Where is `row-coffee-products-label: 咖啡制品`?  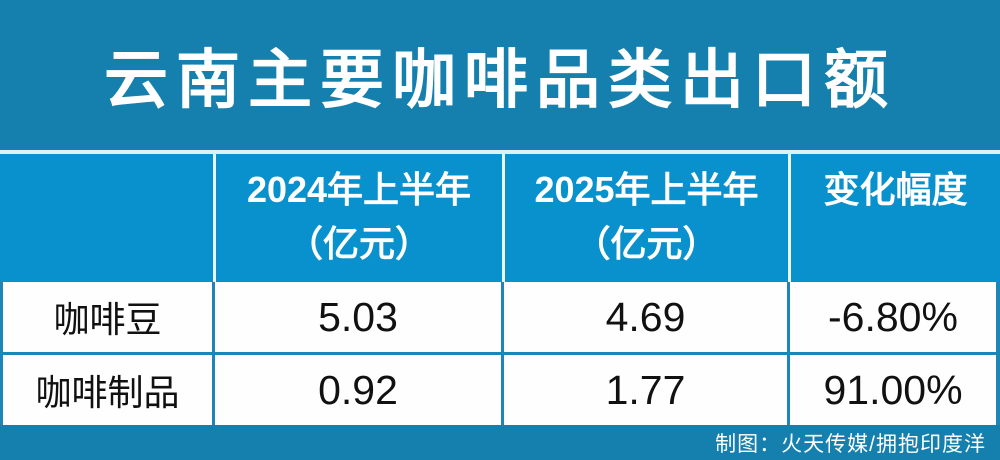
row-coffee-products-label: 咖啡制品 is located at coordinates (107, 390).